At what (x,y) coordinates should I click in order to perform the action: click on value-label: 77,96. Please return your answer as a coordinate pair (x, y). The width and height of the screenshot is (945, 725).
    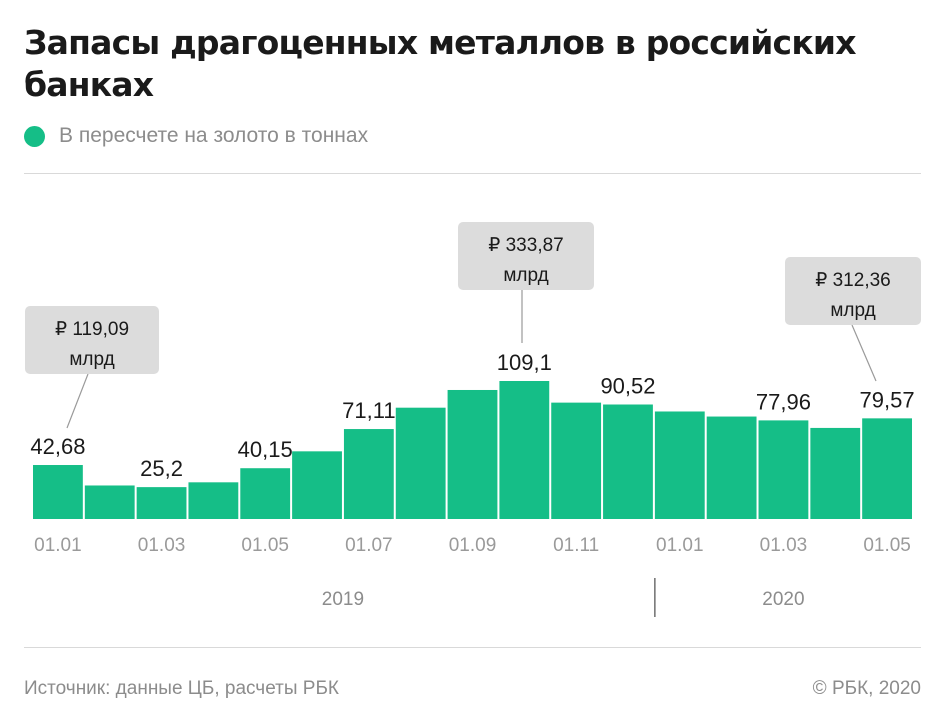
    Looking at the image, I should click on (783, 401).